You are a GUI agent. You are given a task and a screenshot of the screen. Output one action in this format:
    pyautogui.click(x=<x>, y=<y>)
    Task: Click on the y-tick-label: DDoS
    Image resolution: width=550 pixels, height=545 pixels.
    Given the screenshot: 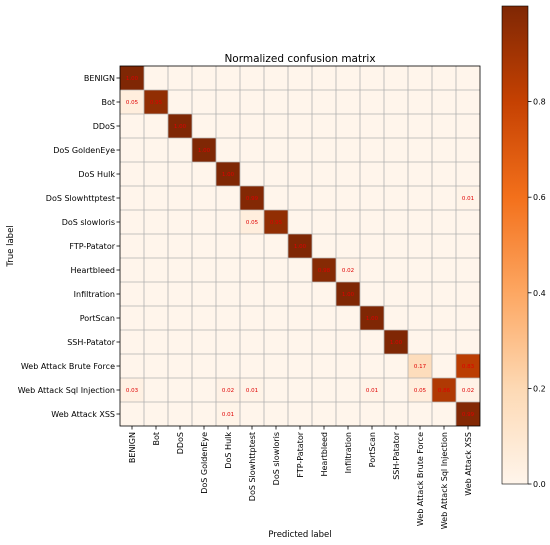 What is the action you would take?
    pyautogui.click(x=104, y=126)
    